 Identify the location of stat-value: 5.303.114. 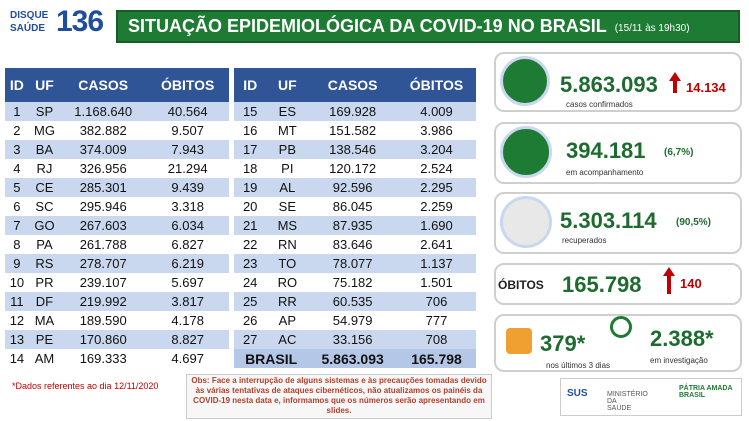
(608, 220).